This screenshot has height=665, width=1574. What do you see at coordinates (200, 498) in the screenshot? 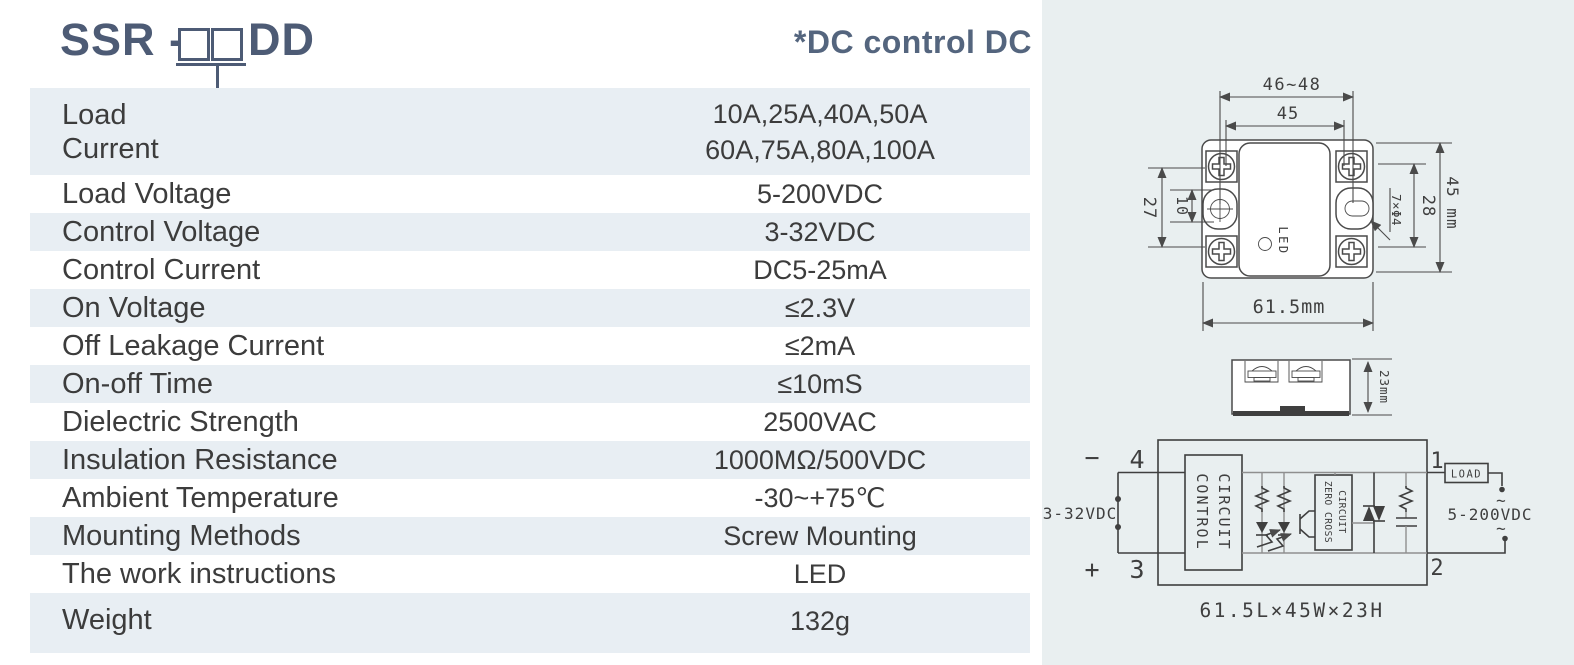
I see `row-label: Ambient Temperature` at bounding box center [200, 498].